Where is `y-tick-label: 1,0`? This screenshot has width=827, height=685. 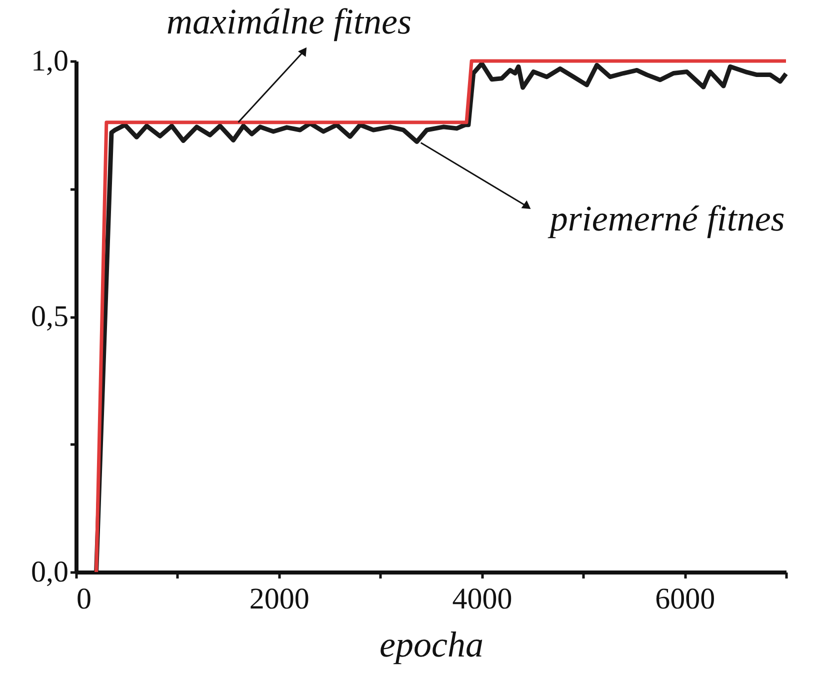 y-tick-label: 1,0 is located at coordinates (49, 61).